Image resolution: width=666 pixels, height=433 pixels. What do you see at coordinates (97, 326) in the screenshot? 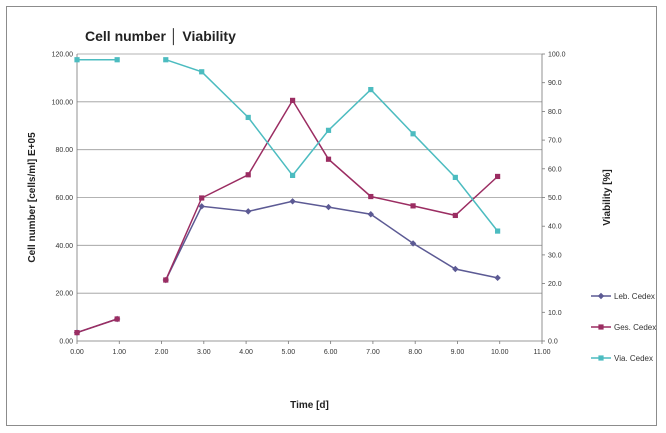
I see `series-line` at bounding box center [97, 326].